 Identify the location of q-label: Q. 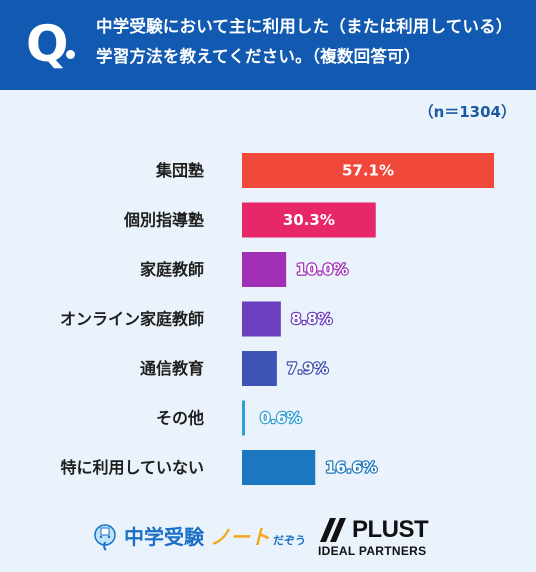
(47, 44).